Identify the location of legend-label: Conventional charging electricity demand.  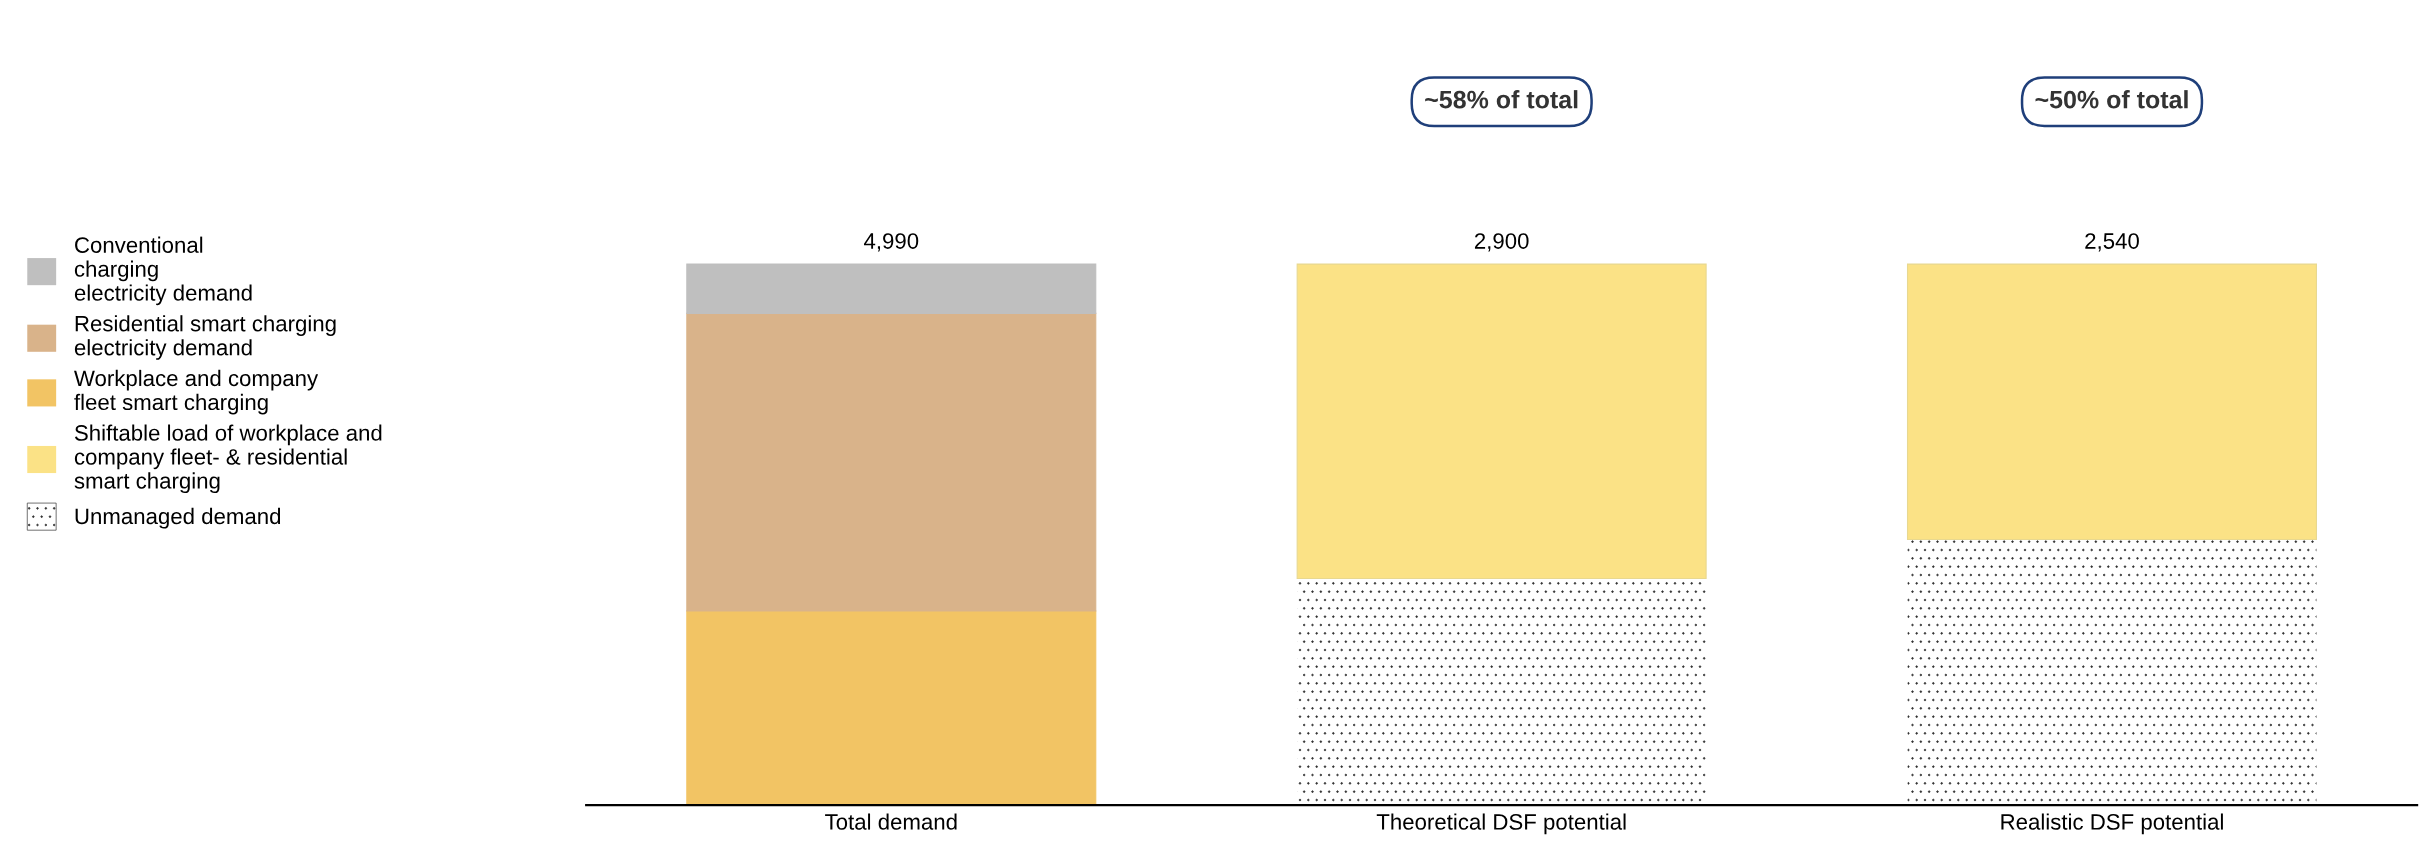
(163, 271).